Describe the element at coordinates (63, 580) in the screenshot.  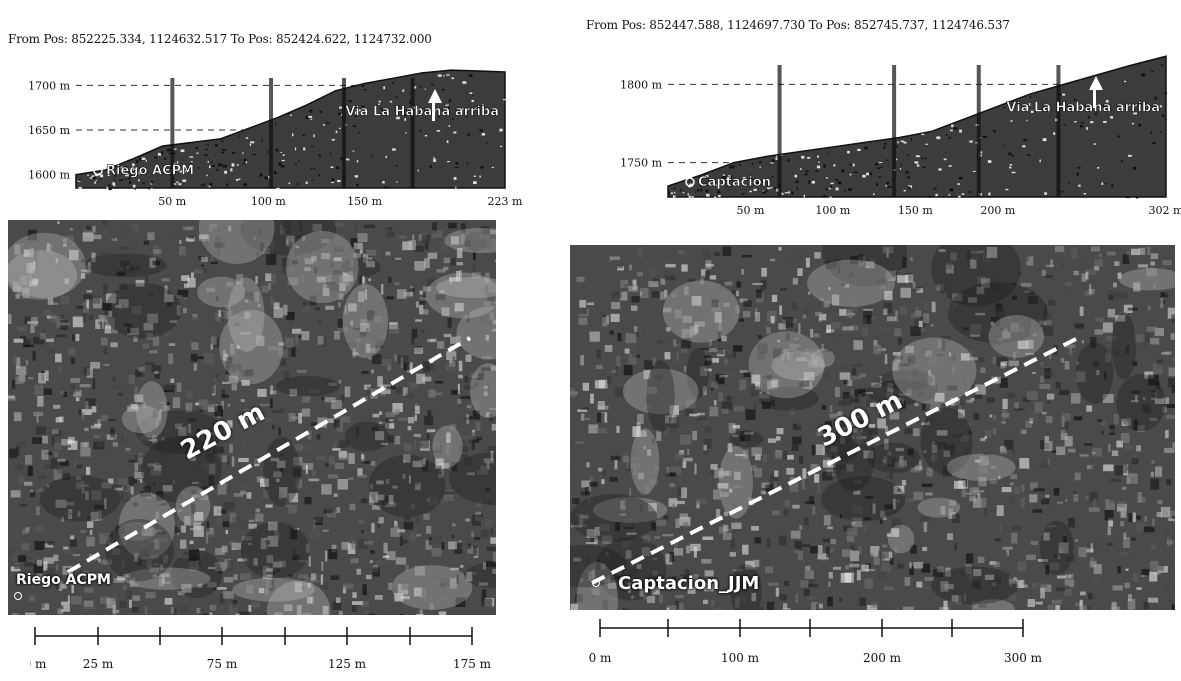
I see `left-map-start-label: Riego ACPM` at that location.